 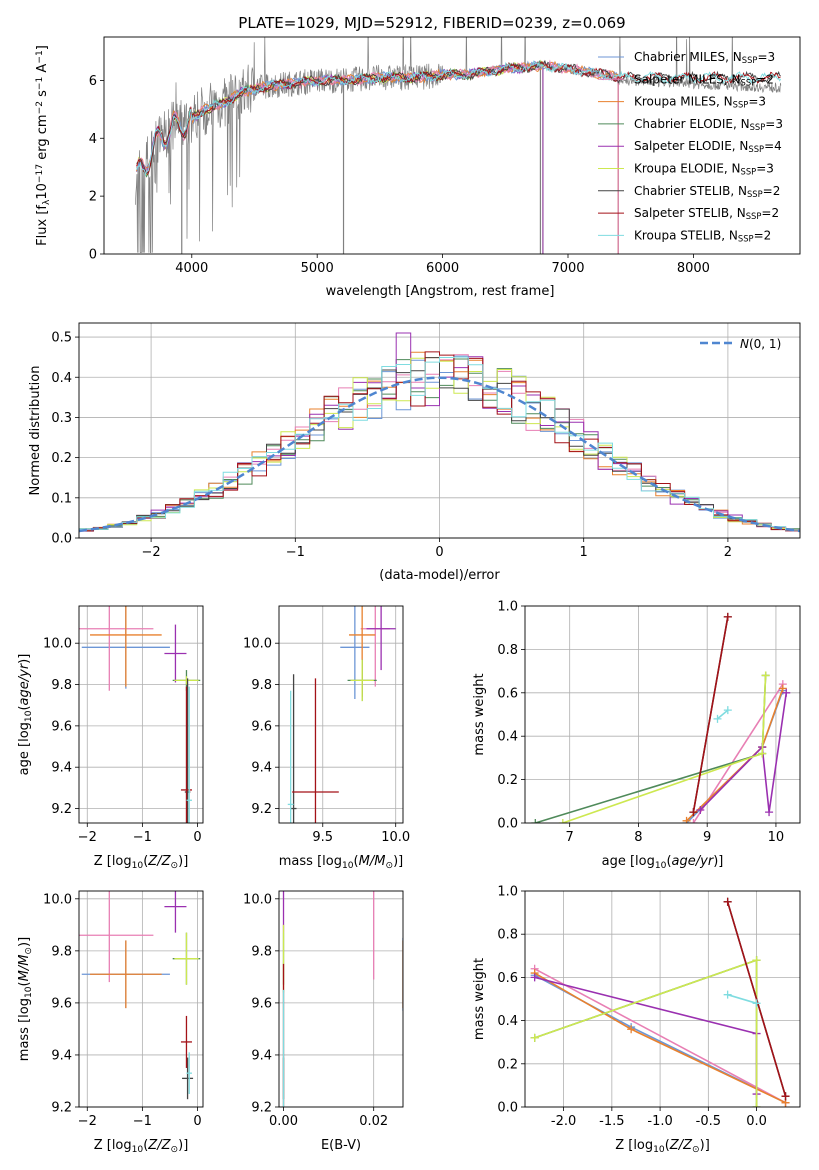 What do you see at coordinates (776, 837) in the screenshot?
I see `x-tick-label: 10` at bounding box center [776, 837].